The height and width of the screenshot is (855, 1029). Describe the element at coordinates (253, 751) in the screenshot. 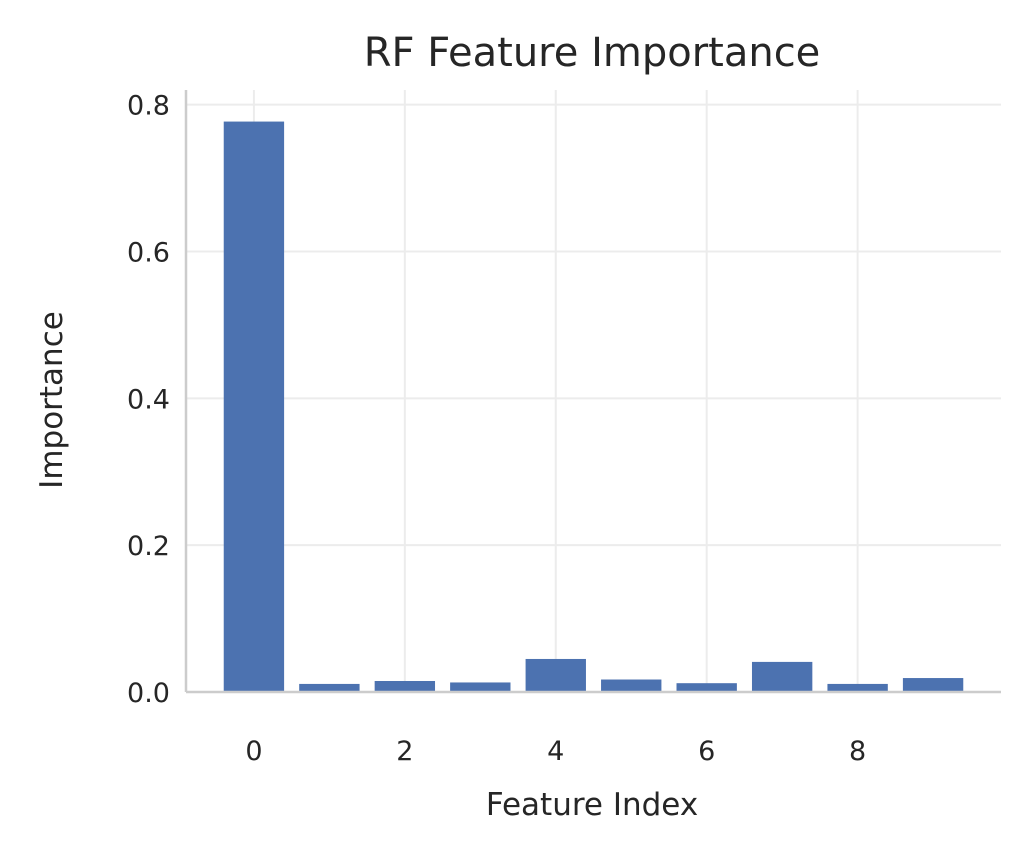

I see `x-tick-label: 0` at that location.